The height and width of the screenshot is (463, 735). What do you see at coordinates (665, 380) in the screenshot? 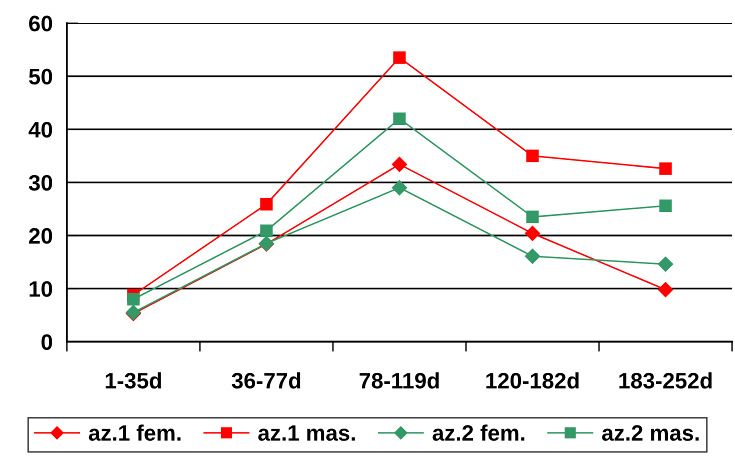
I see `x-tick-label: 183-252d` at bounding box center [665, 380].